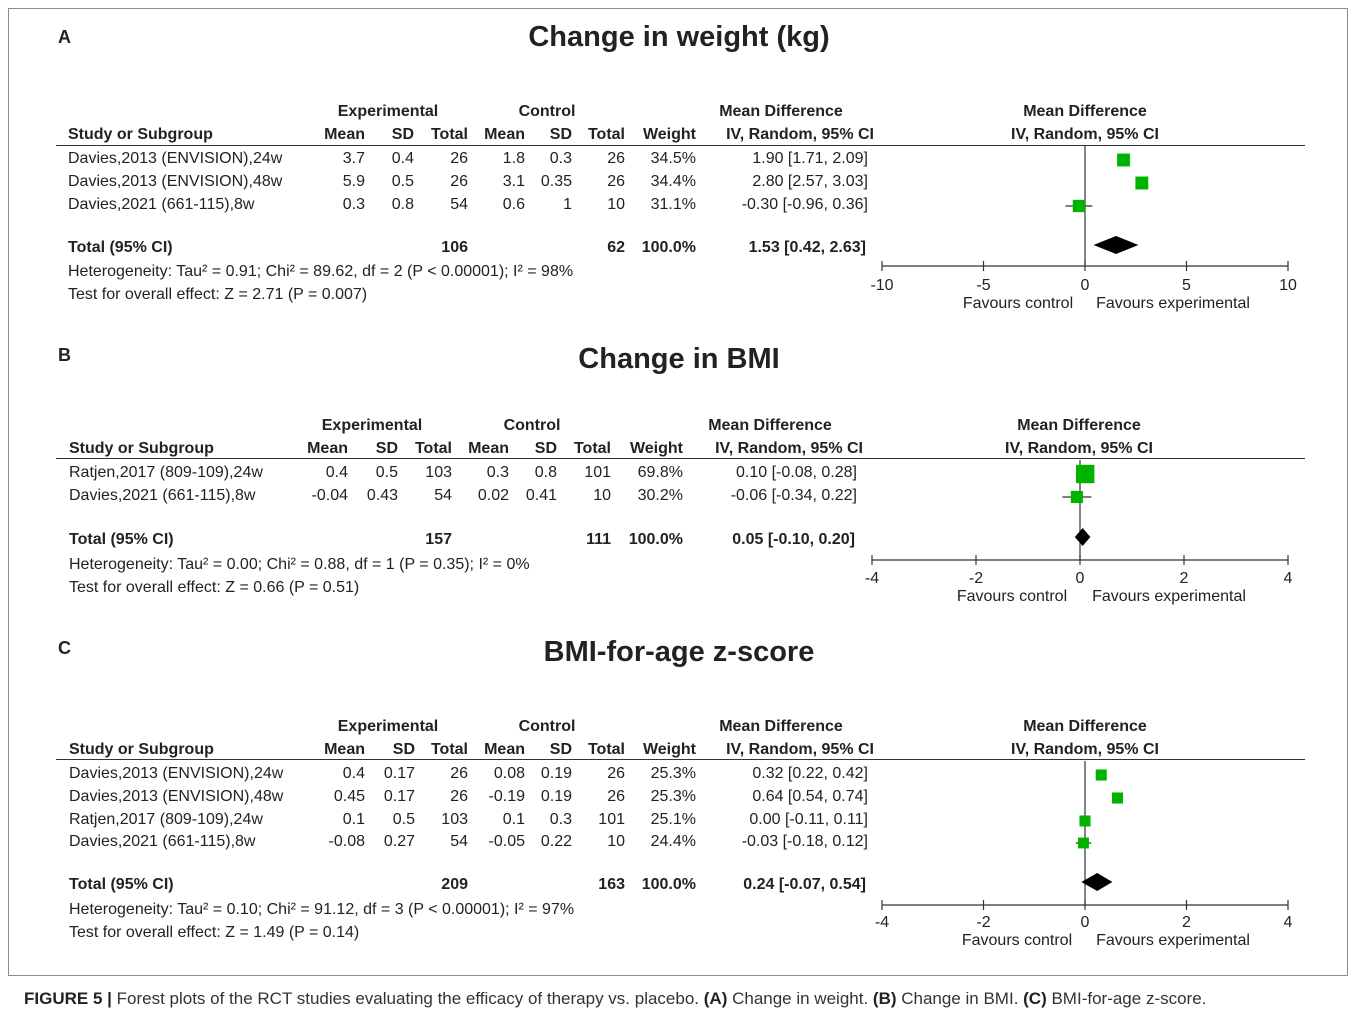 The width and height of the screenshot is (1357, 1015). I want to click on ctl-sd: 0.19, so click(556, 773).